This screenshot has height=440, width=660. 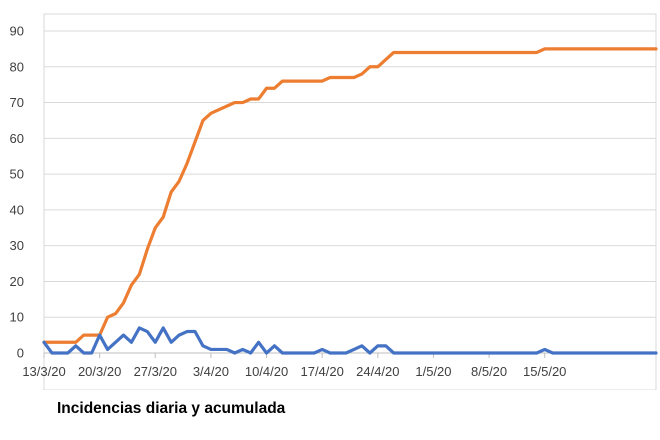 What do you see at coordinates (350, 340) in the screenshot?
I see `series-line-daily` at bounding box center [350, 340].